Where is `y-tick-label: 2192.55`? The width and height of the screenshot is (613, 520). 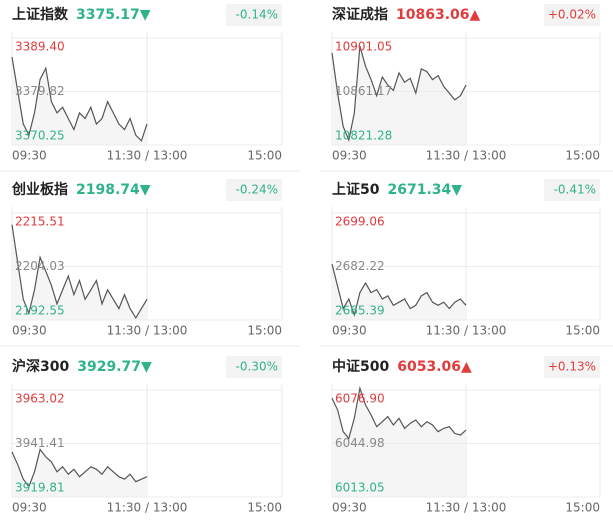
y-tick-label: 2192.55 is located at coordinates (40, 311).